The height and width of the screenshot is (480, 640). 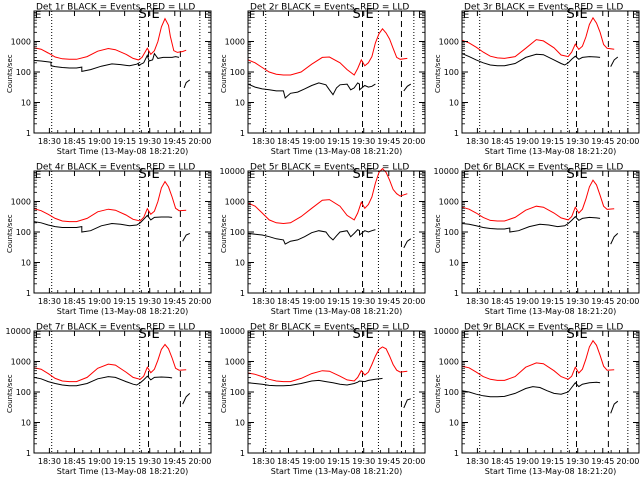 What do you see at coordinates (115, 8) in the screenshot?
I see `panel-title: Det 1r BLACK = Events, RED = LLD` at bounding box center [115, 8].